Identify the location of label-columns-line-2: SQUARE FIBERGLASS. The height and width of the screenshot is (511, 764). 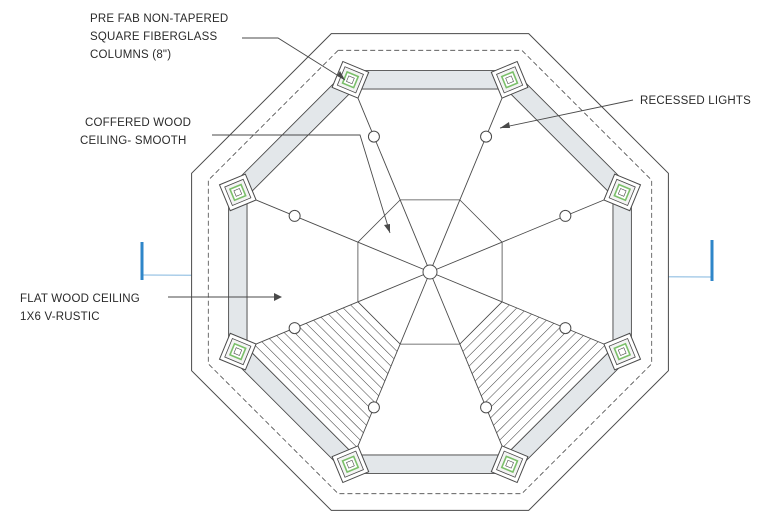
(154, 37).